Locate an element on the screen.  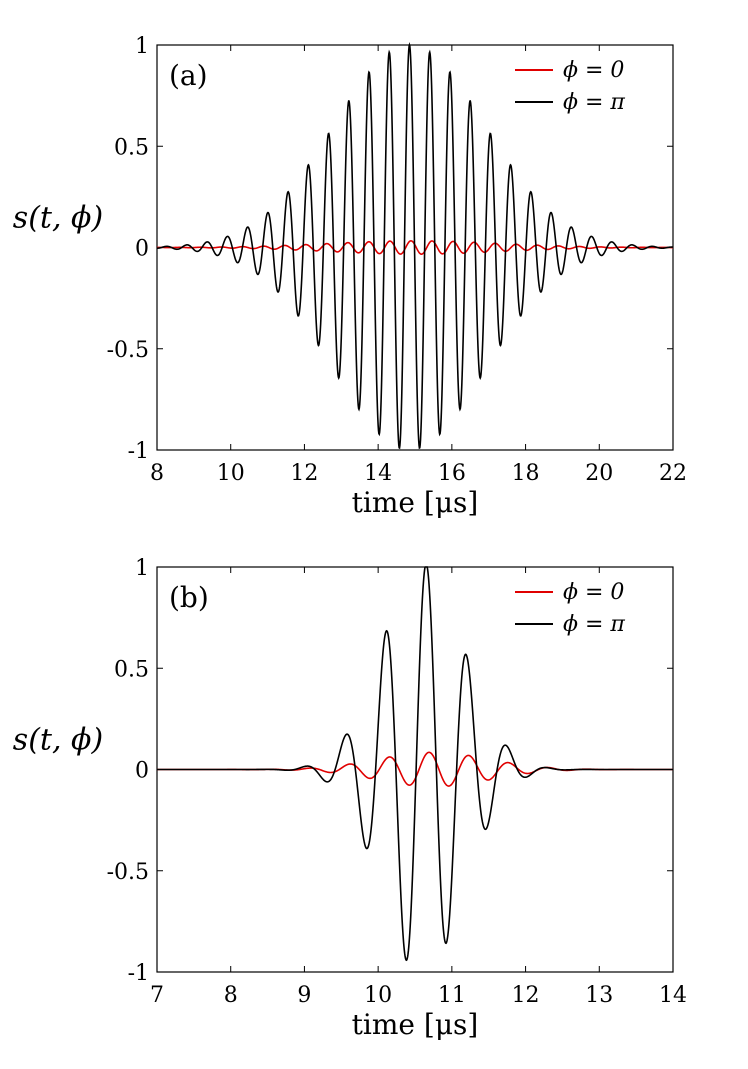
x-tick-label: 22 is located at coordinates (673, 473).